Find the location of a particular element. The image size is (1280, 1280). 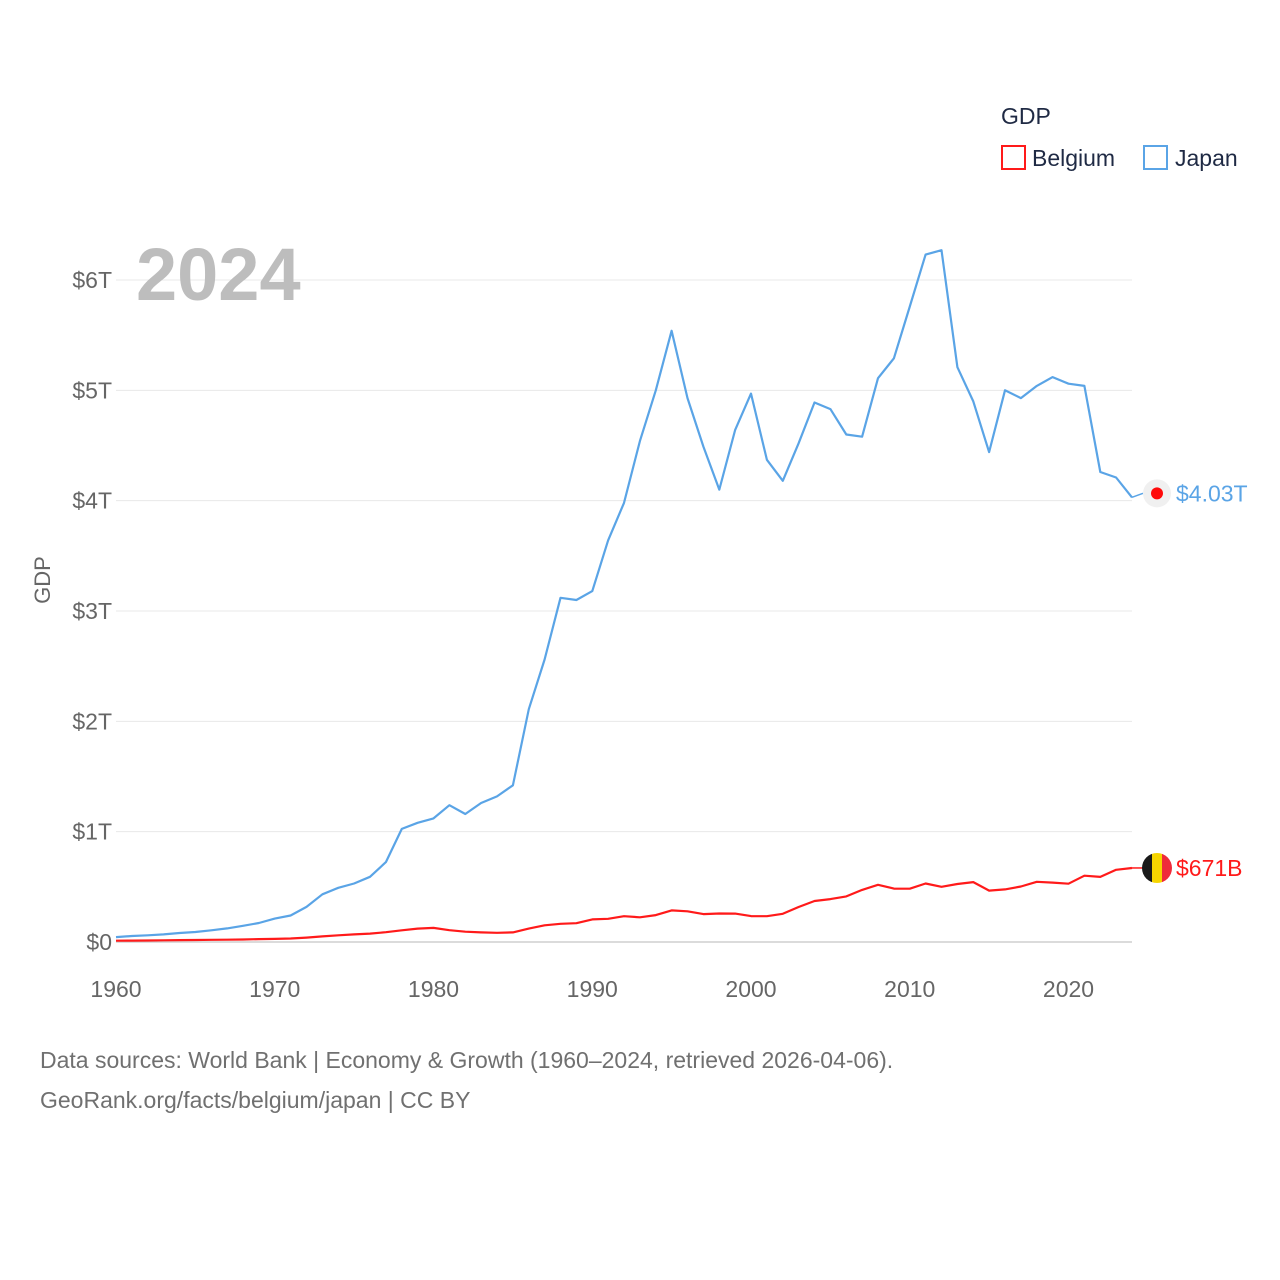

y-axis: $0 $1T $2T $3T $4T $5T $6T is located at coordinates (92, 611).